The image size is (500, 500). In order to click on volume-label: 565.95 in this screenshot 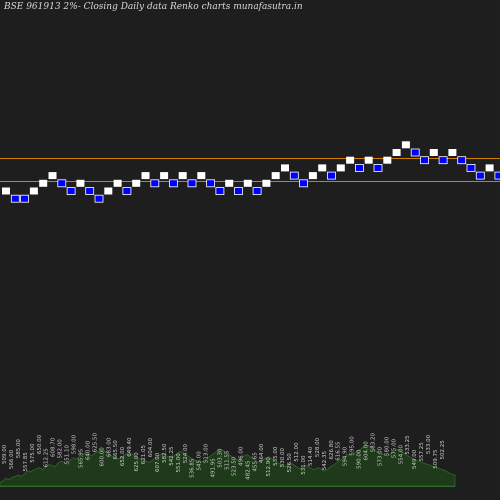, I will do `click(82, 458)`.